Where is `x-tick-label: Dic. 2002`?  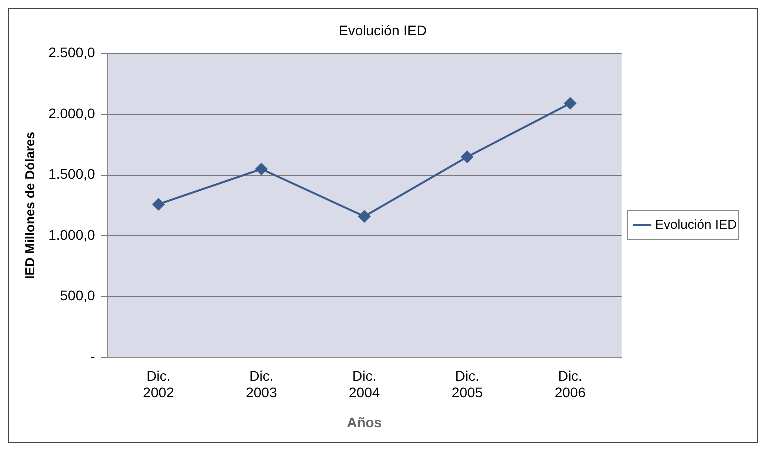 x-tick-label: Dic. 2002 is located at coordinates (159, 384).